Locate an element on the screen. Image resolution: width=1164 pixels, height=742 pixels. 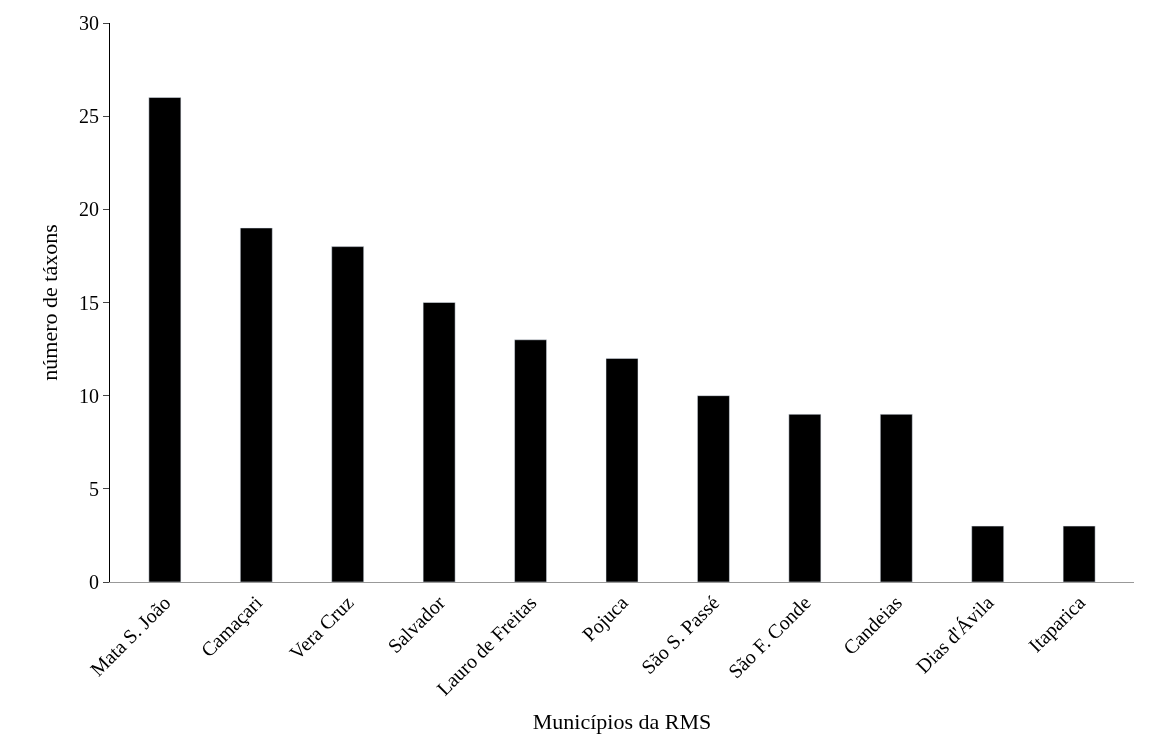
x-axis-title: Municípios da RMS is located at coordinates (622, 722).